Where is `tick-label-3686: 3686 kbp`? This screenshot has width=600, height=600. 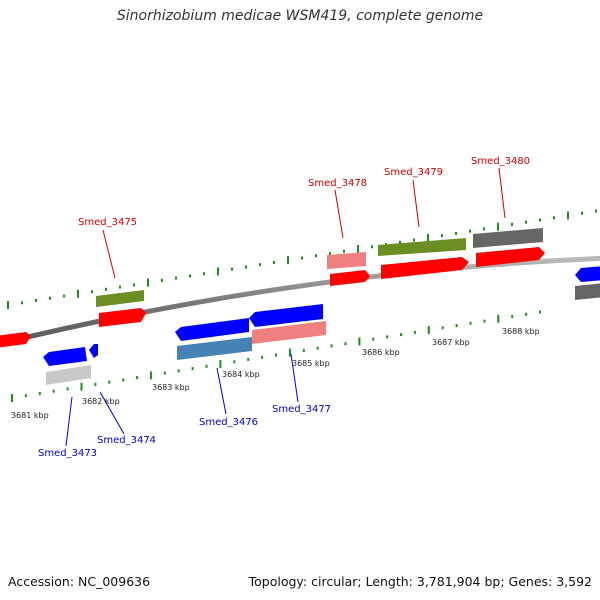
tick-label-3686: 3686 kbp is located at coordinates (381, 352).